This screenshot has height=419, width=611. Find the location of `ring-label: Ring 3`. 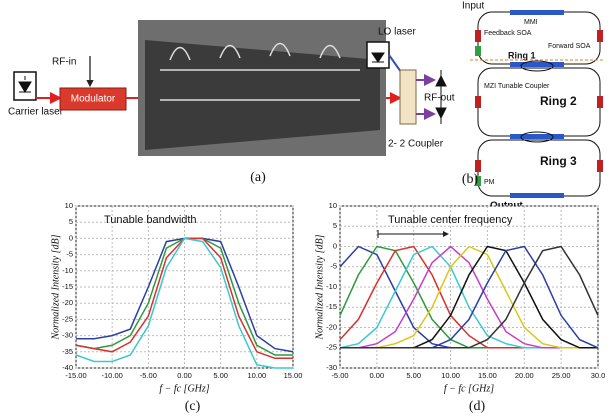

ring-label: Ring 3 is located at coordinates (558, 161).